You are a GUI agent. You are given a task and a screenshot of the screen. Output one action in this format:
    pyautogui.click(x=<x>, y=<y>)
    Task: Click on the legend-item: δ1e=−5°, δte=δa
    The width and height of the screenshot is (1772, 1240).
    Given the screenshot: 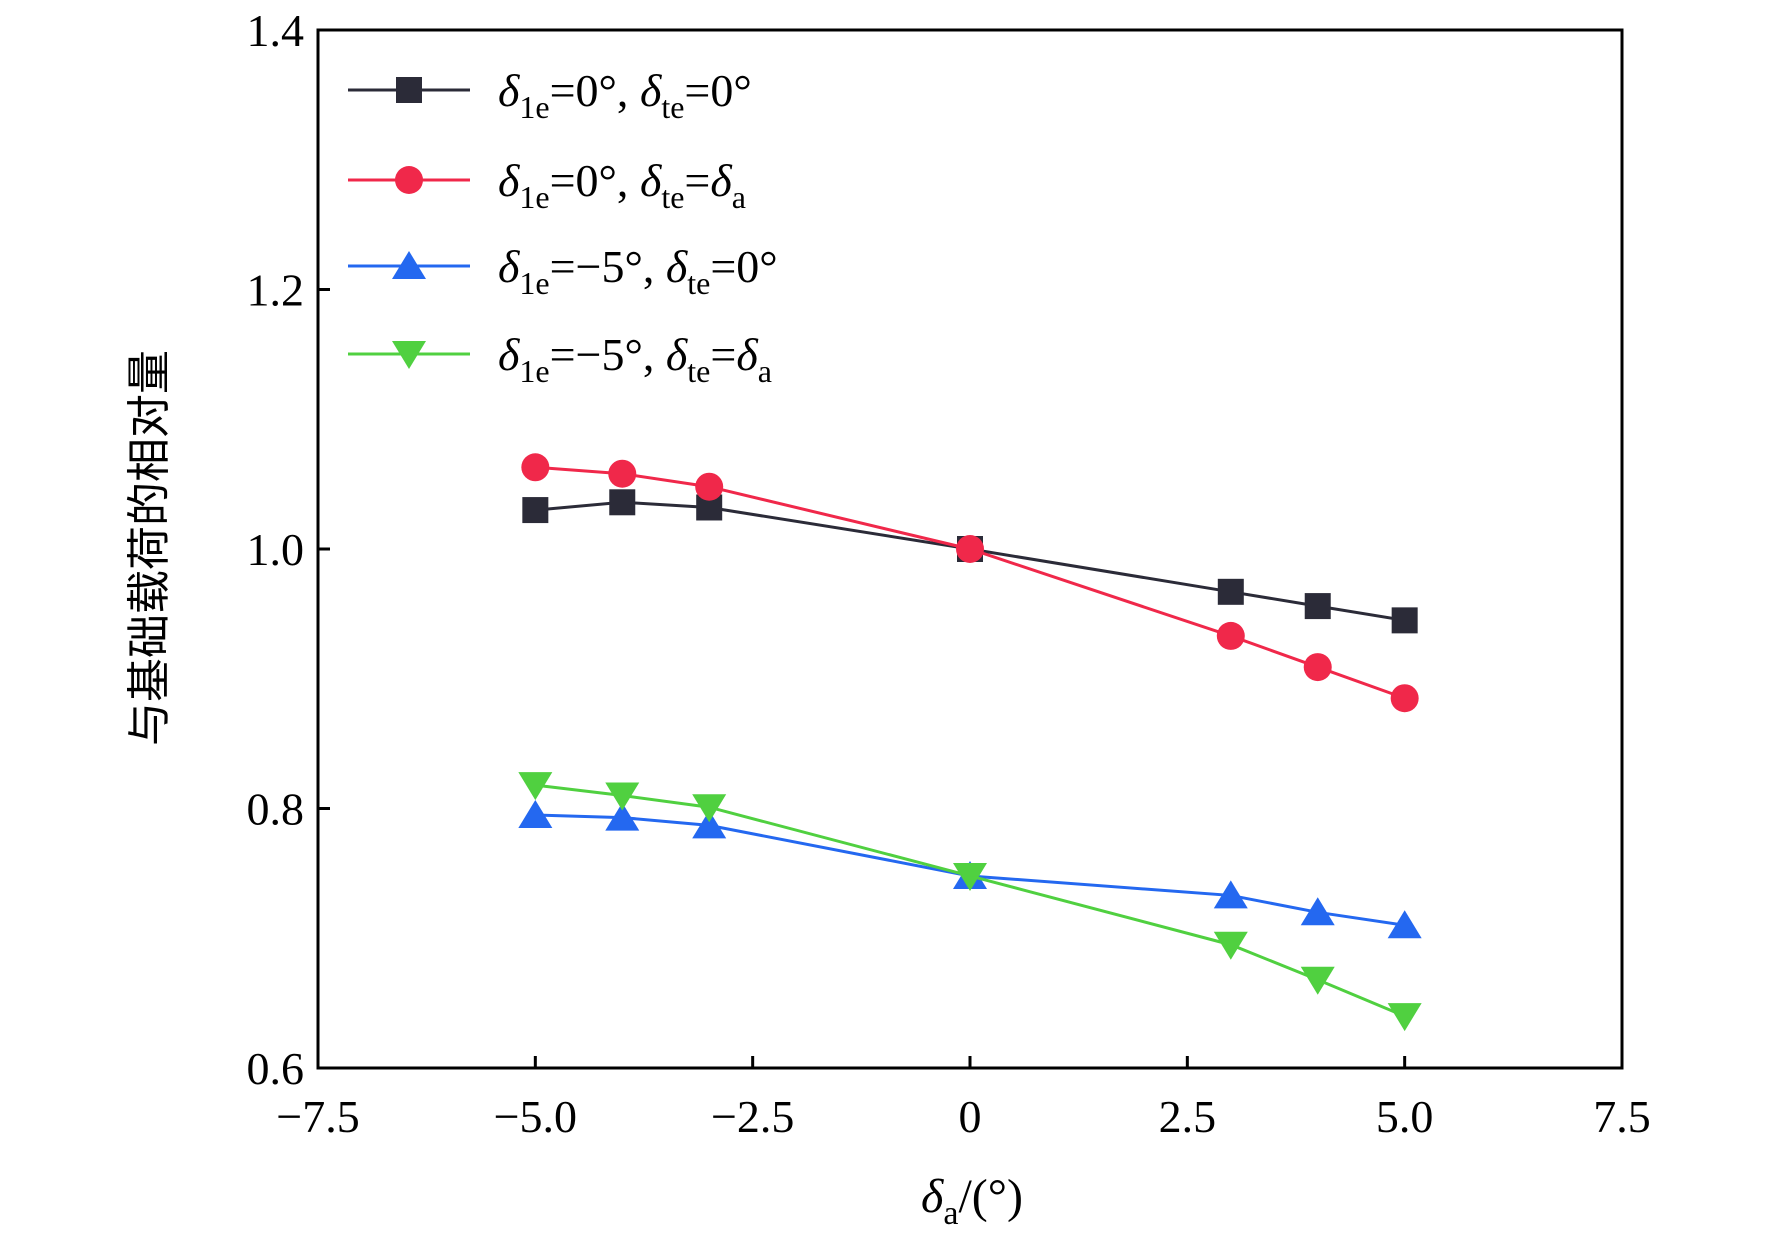 What is the action you would take?
    pyautogui.click(x=560, y=359)
    